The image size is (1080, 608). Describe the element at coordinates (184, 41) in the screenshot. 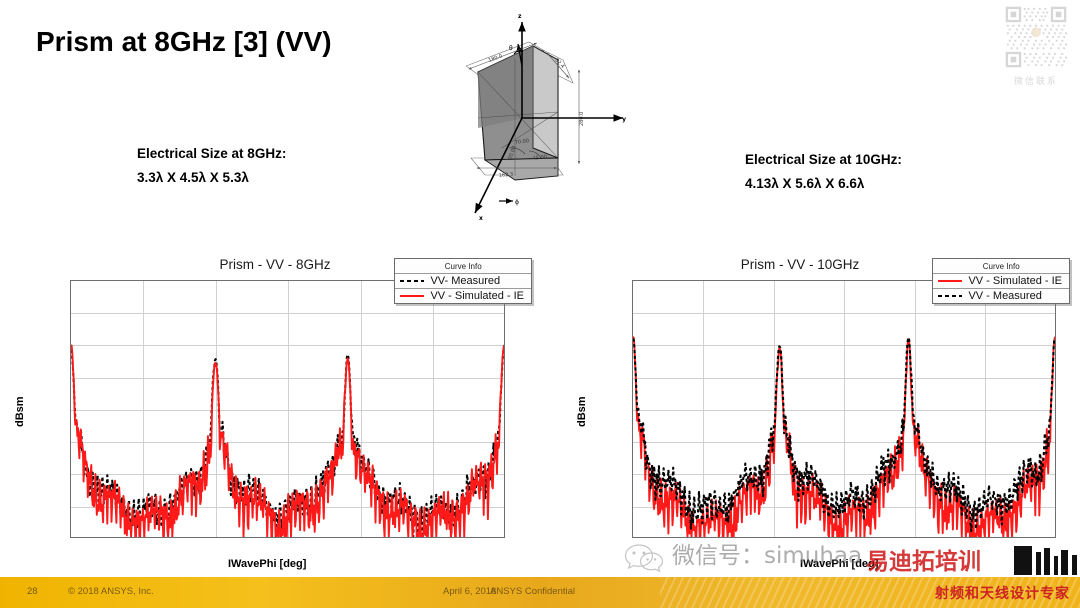

I see `page-title: Prism at 8GHz [3] (VV)` at that location.